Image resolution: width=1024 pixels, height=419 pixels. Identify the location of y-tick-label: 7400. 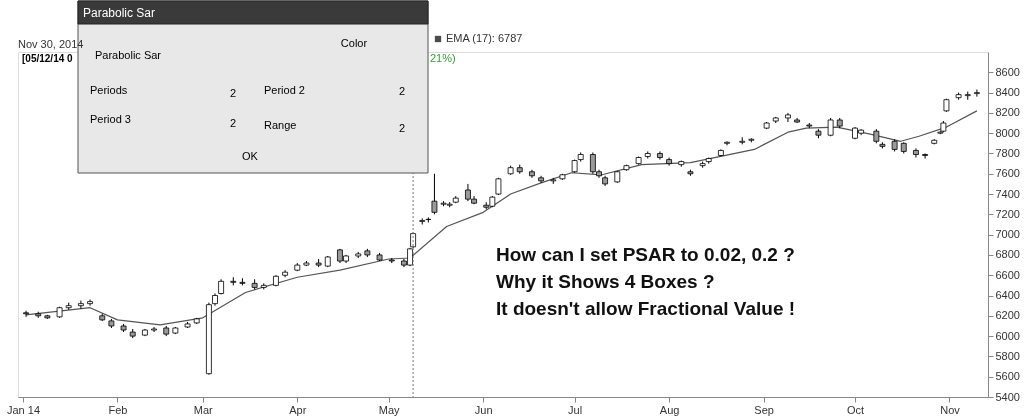
(1007, 193).